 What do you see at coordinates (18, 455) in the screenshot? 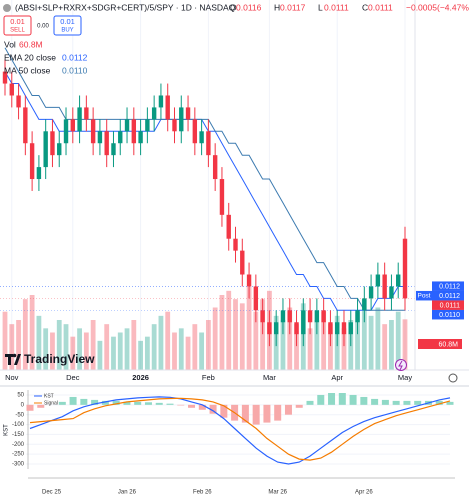
I see `y-tick-label: -250` at bounding box center [18, 455].